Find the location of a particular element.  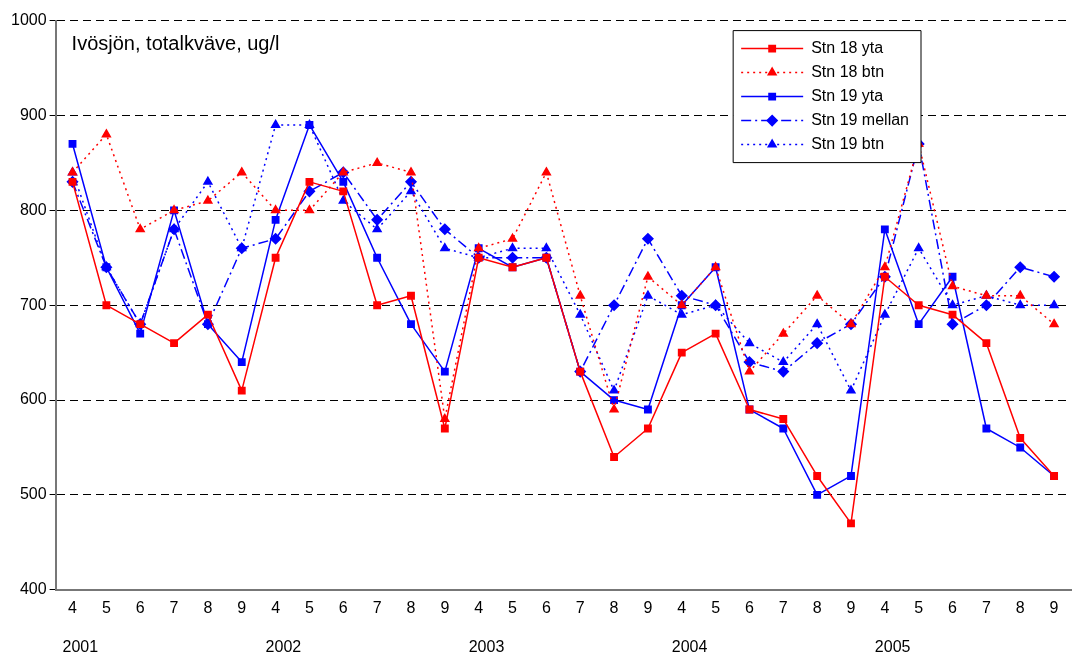

y-tick-label: 400 is located at coordinates (33, 589).